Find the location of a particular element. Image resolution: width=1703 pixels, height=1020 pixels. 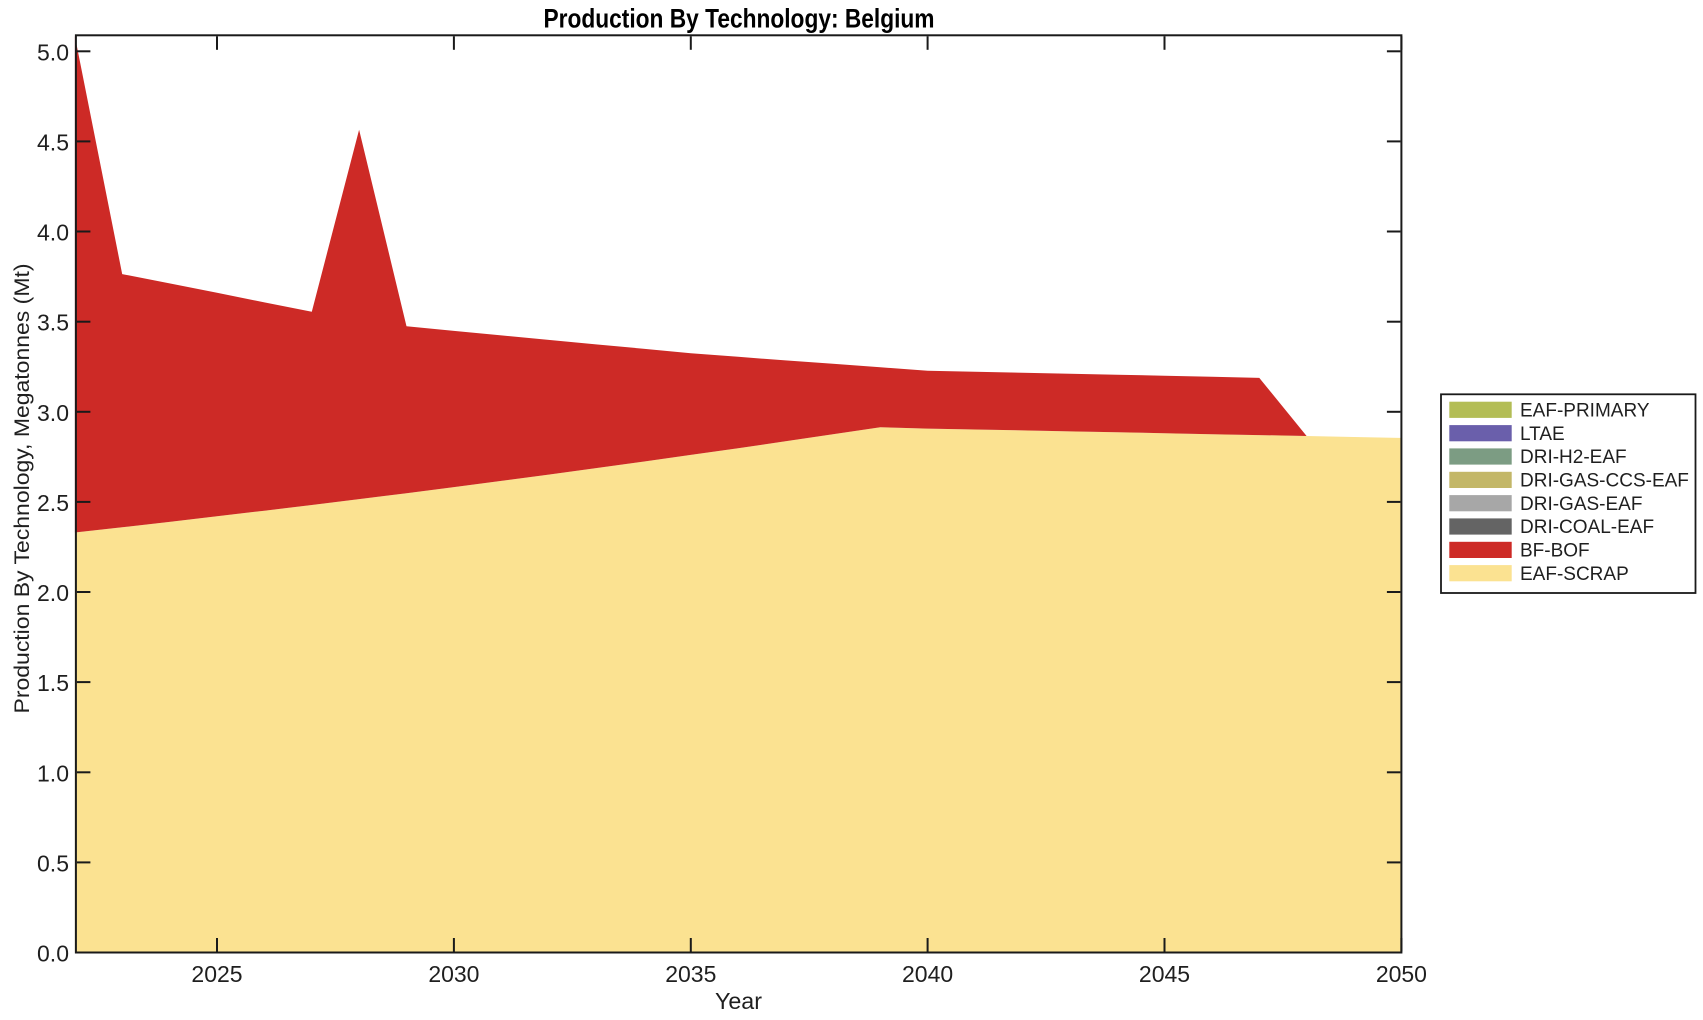

svg-text: 2035 is located at coordinates (690, 974).